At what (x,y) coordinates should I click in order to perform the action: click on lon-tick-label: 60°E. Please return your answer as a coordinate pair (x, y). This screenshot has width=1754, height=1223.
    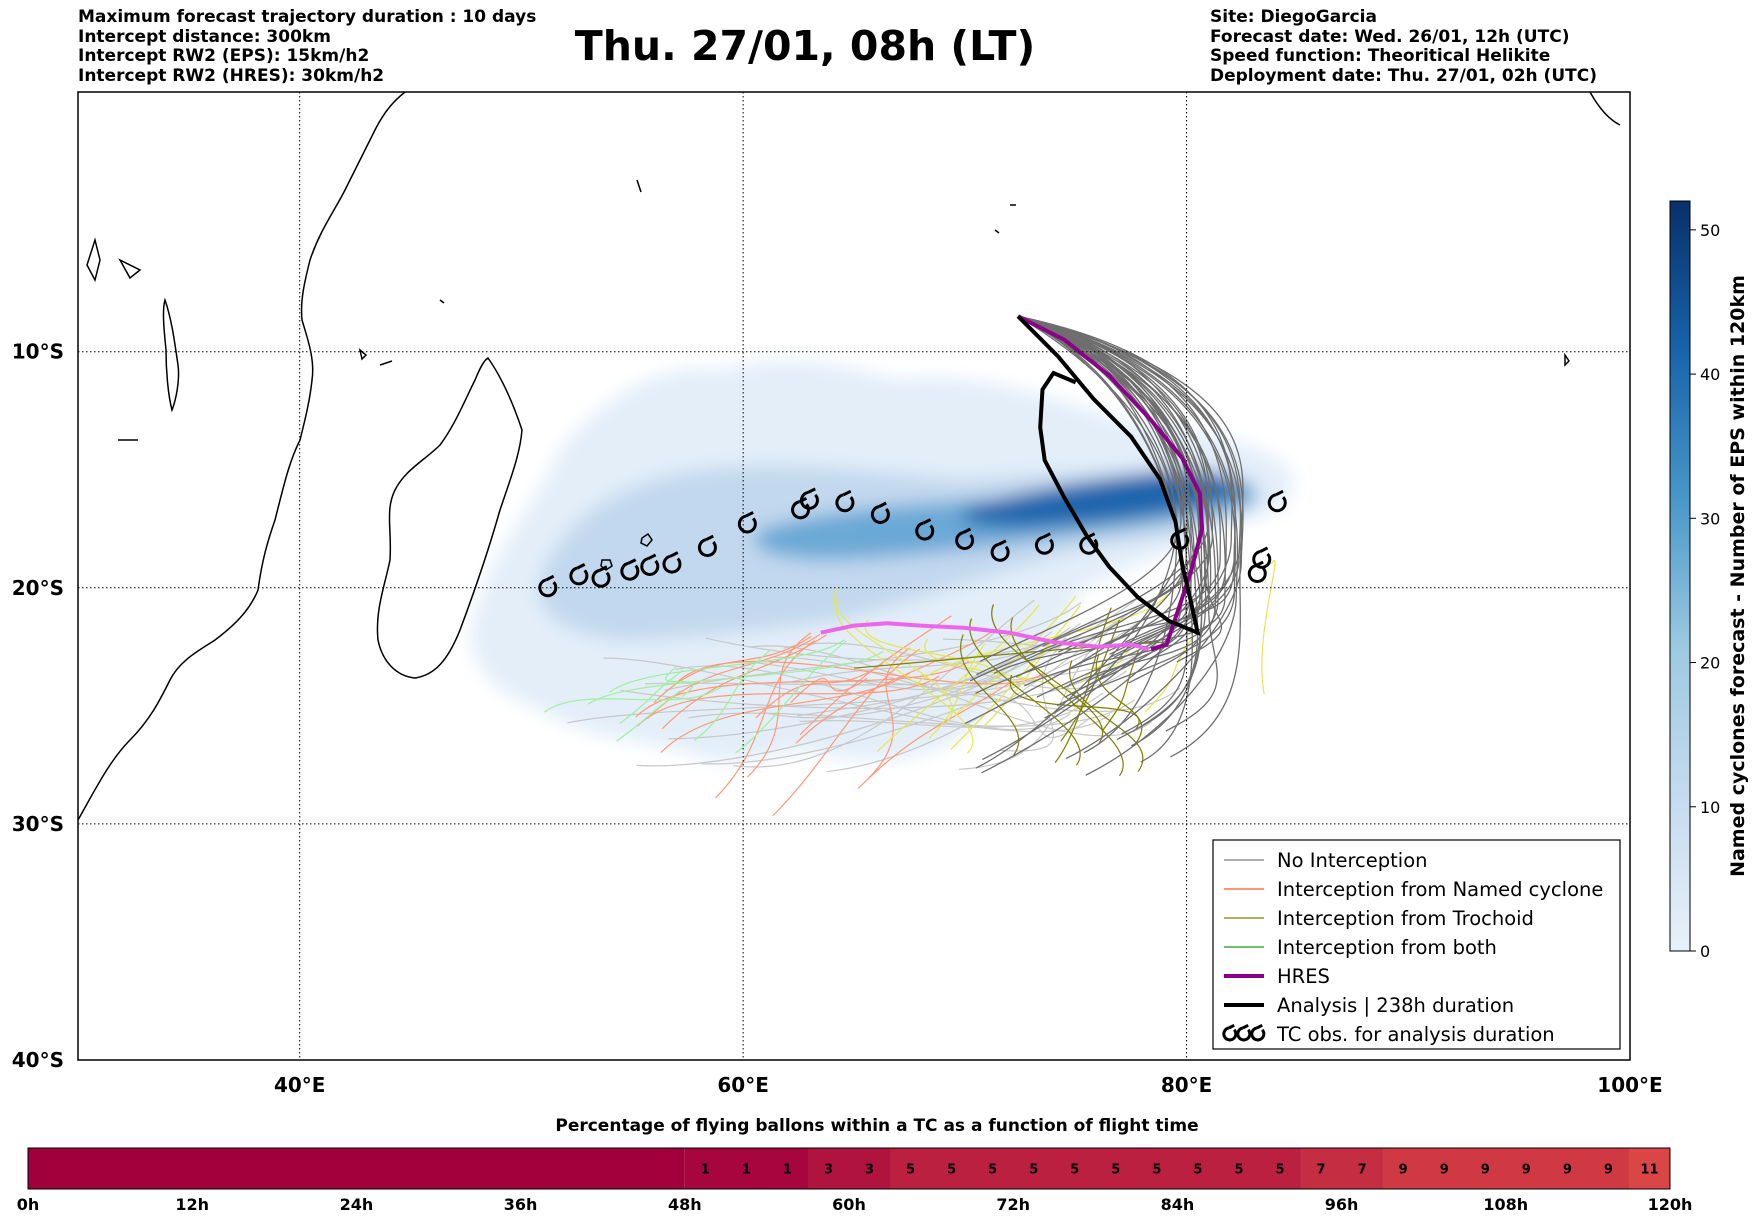
    Looking at the image, I should click on (743, 1085).